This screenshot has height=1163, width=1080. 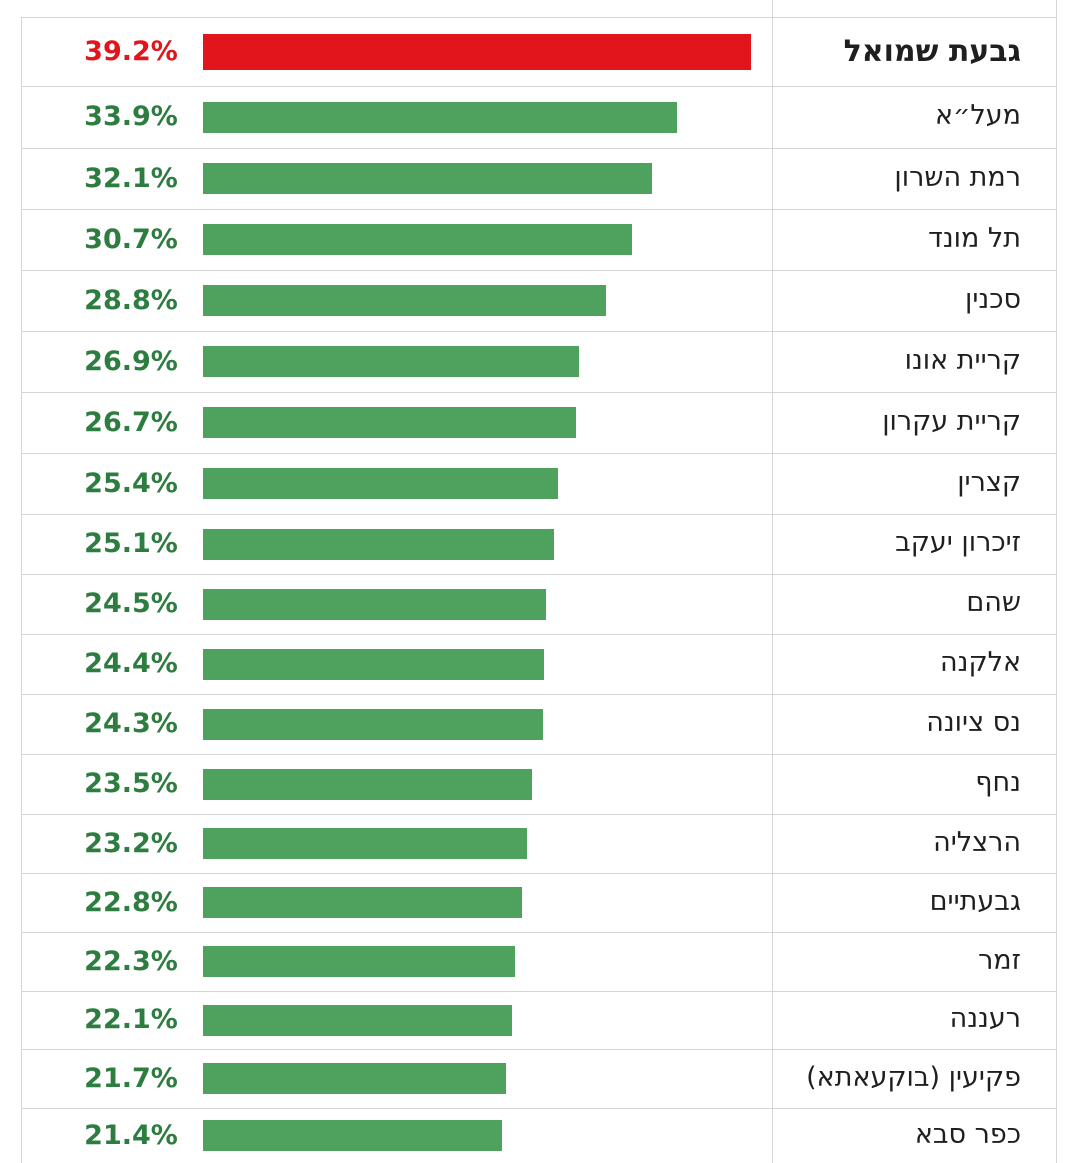 I want to click on category-label: מעל״א, so click(x=977, y=115).